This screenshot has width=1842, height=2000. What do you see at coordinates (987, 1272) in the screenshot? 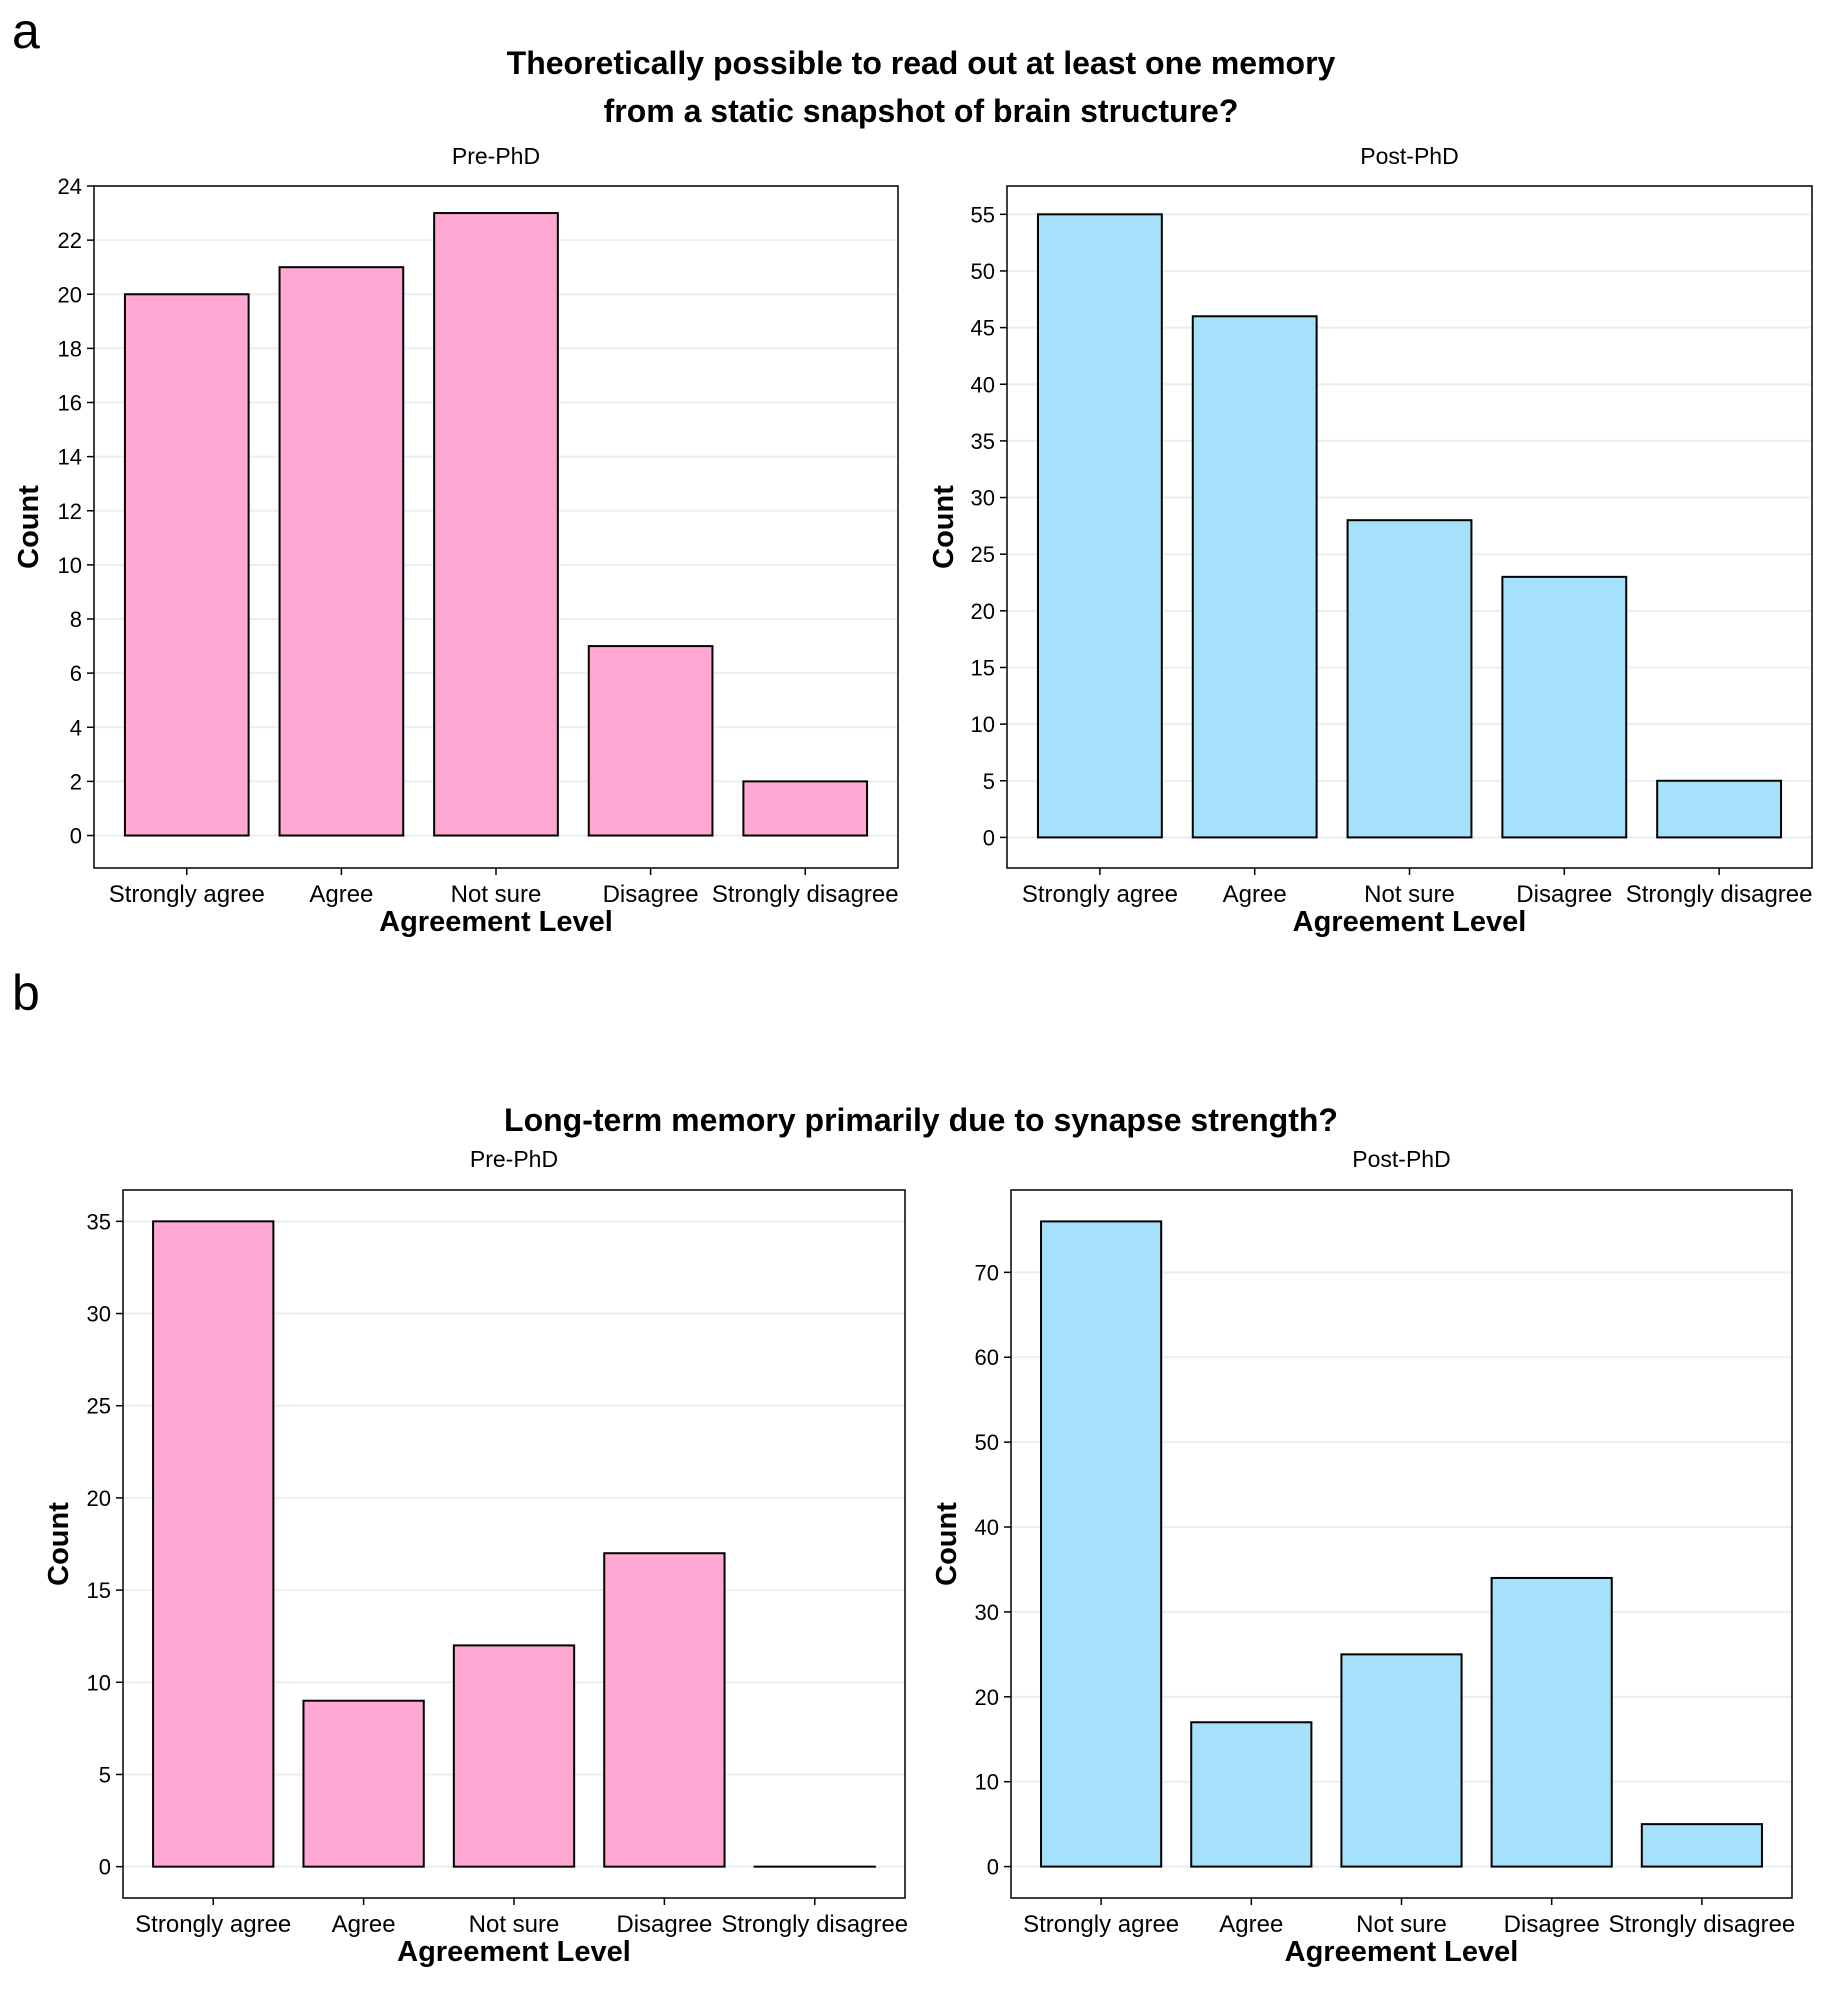
I see `y-tick-label: 70` at bounding box center [987, 1272].